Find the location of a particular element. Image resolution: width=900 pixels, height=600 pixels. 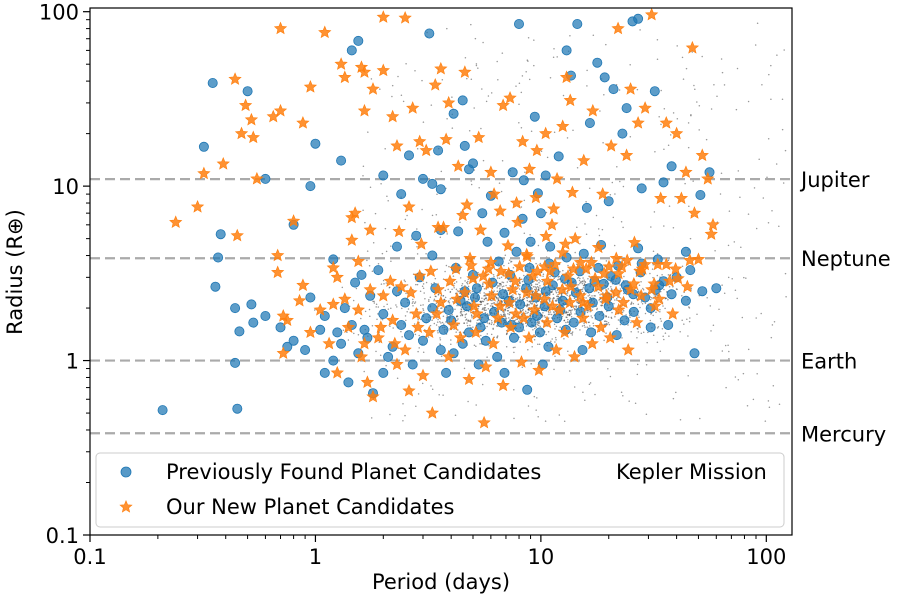

legend-marker-previous is located at coordinates (126, 472).